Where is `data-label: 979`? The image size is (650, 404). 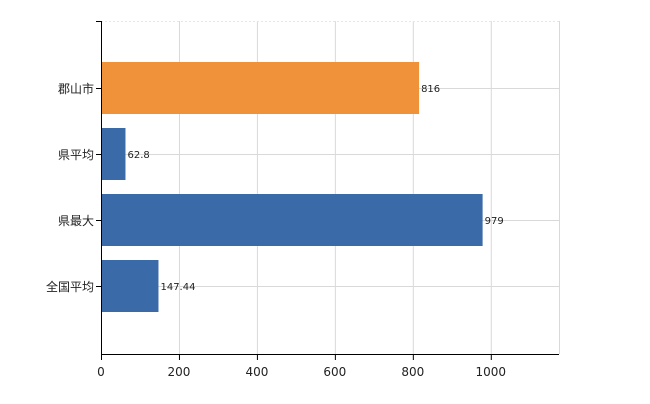
data-label: 979 is located at coordinates (494, 221).